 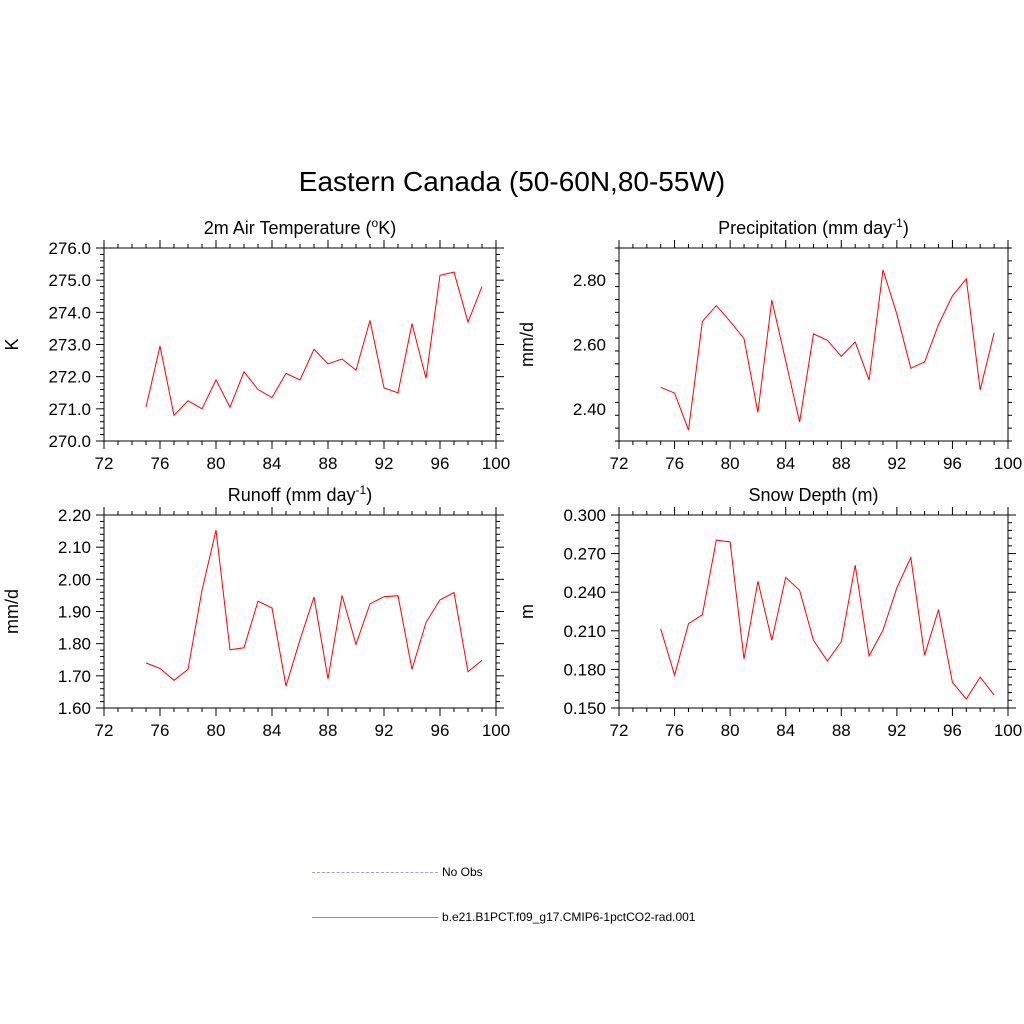 What do you see at coordinates (300, 494) in the screenshot?
I see `panel-title: Runoff (mm day-1)` at bounding box center [300, 494].